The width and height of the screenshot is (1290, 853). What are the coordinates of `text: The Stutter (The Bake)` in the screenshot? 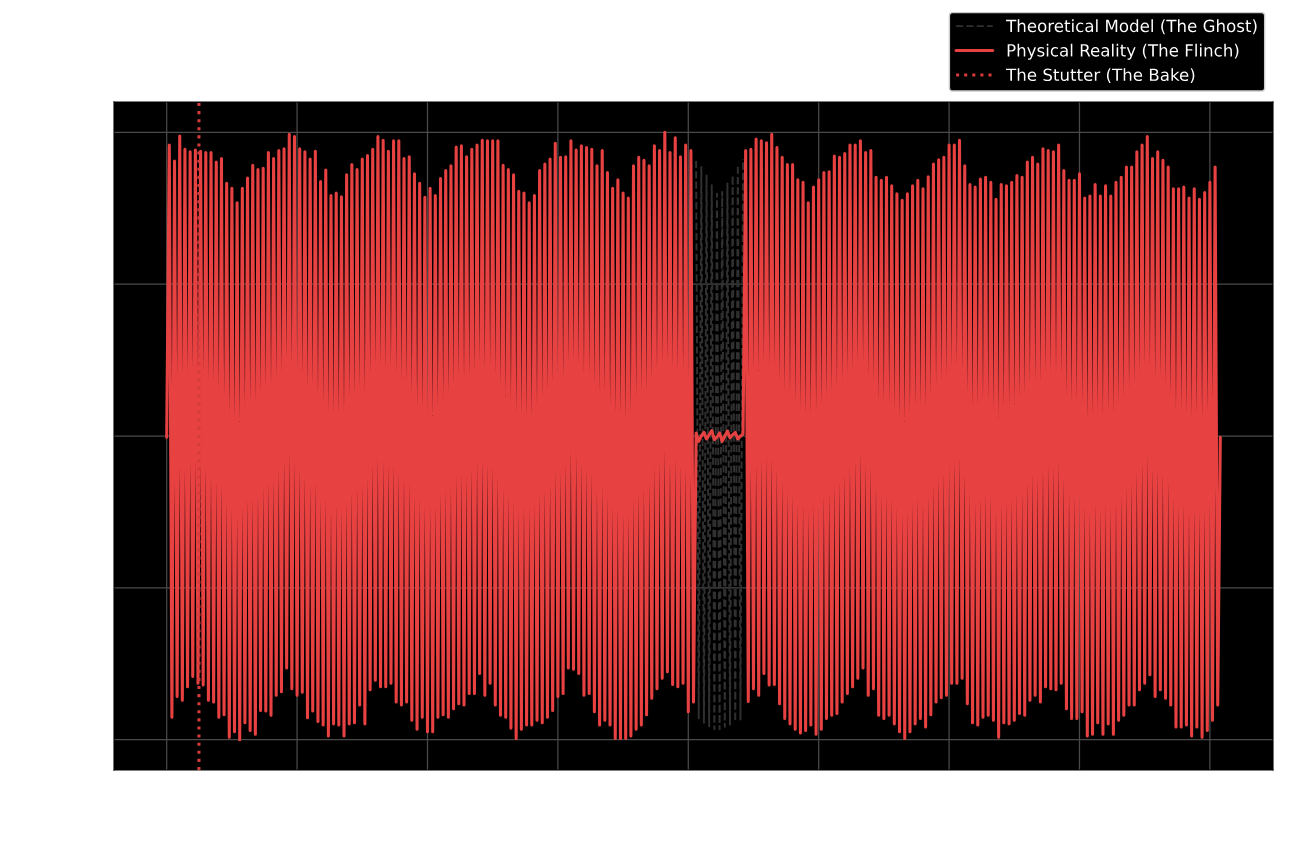 It's located at (1100, 76).